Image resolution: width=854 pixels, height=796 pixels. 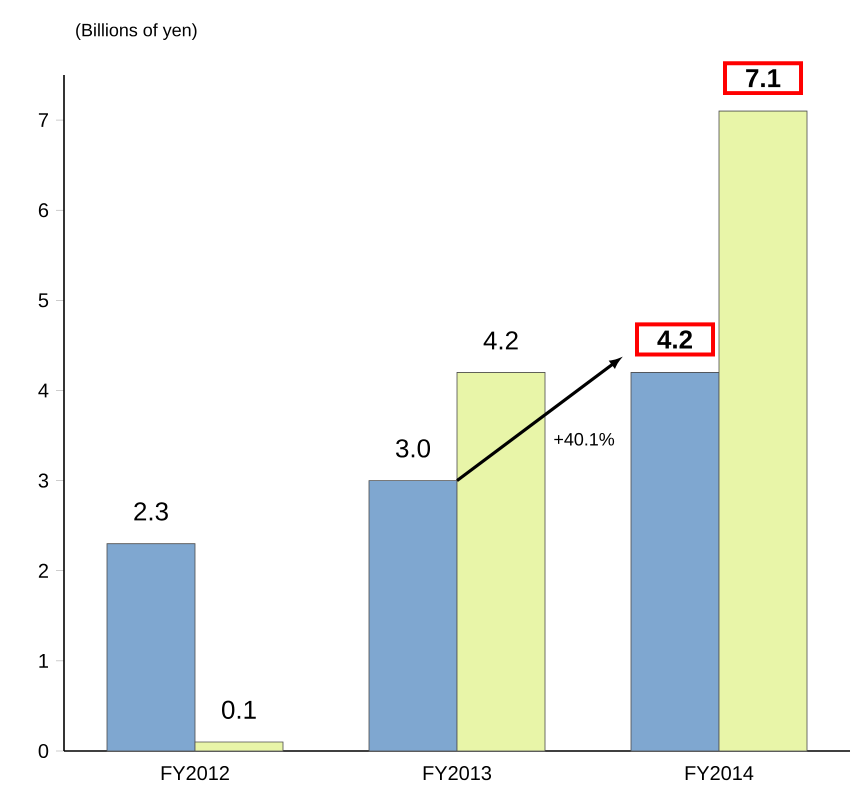 What do you see at coordinates (43, 661) in the screenshot?
I see `y-tick-label: 1` at bounding box center [43, 661].